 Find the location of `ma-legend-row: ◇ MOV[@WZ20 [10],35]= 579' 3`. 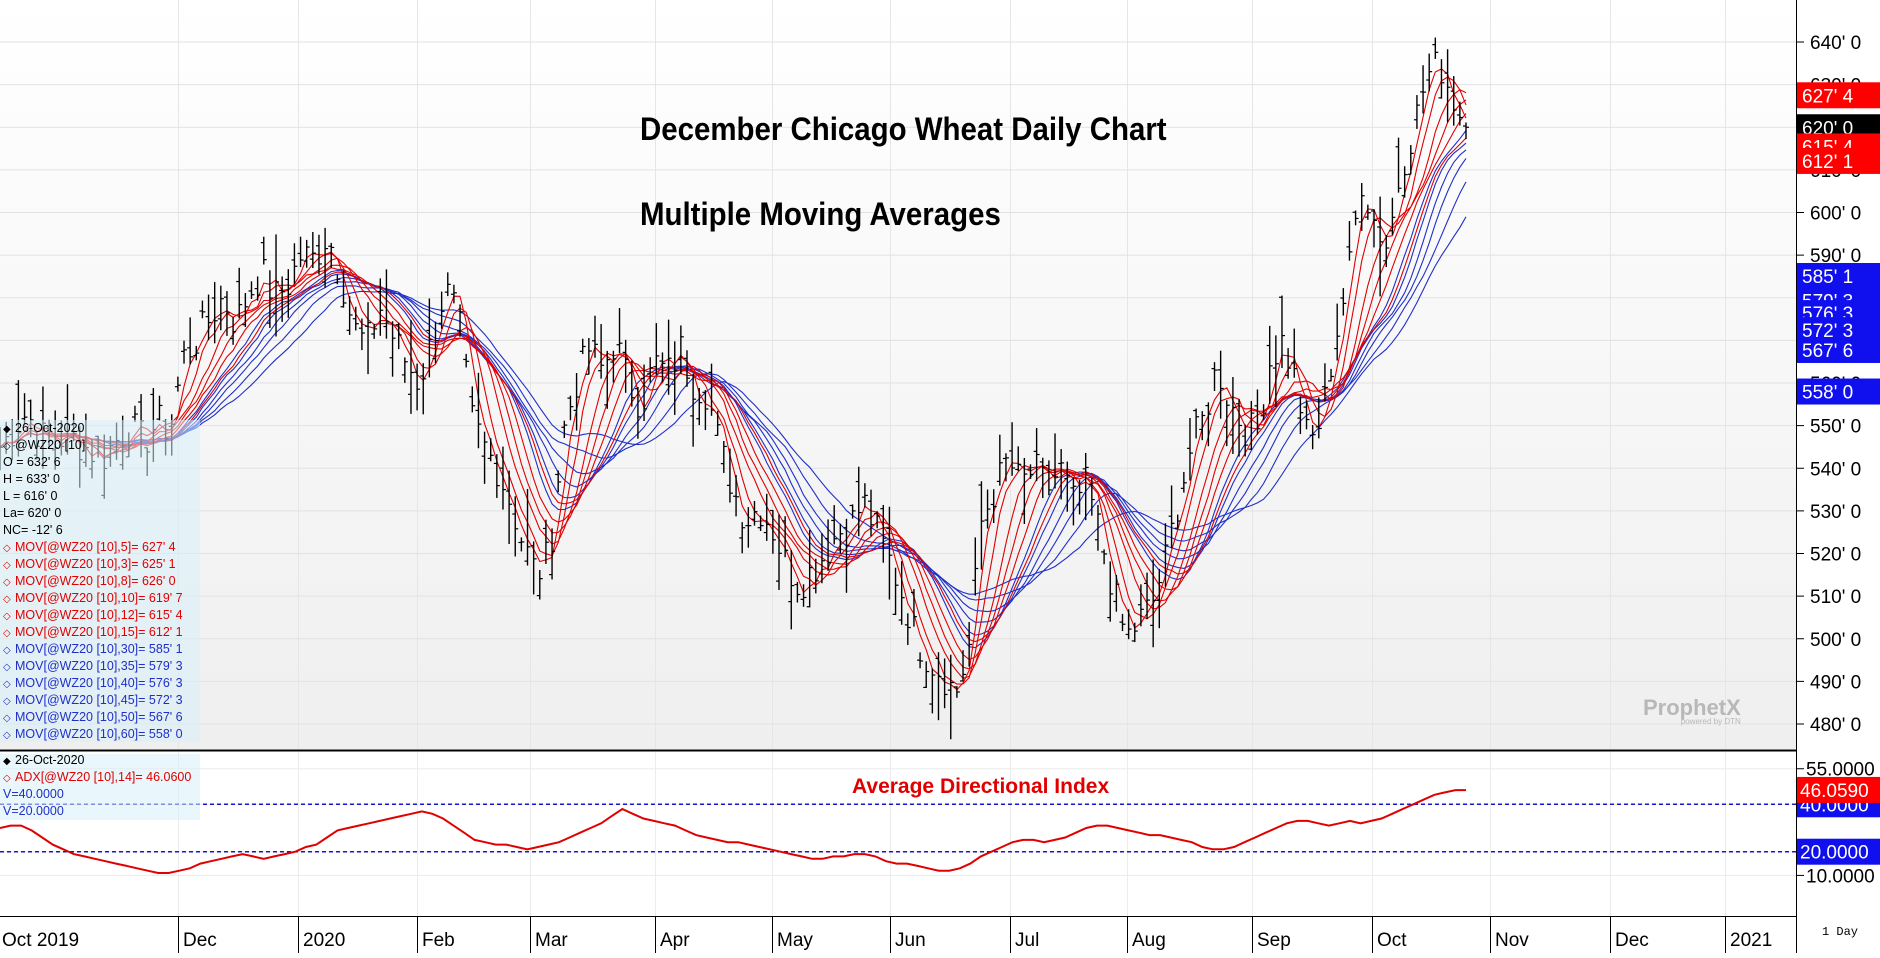

ma-legend-row: ◇ MOV[@WZ20 [10],35]= 579' 3 is located at coordinates (93, 666).